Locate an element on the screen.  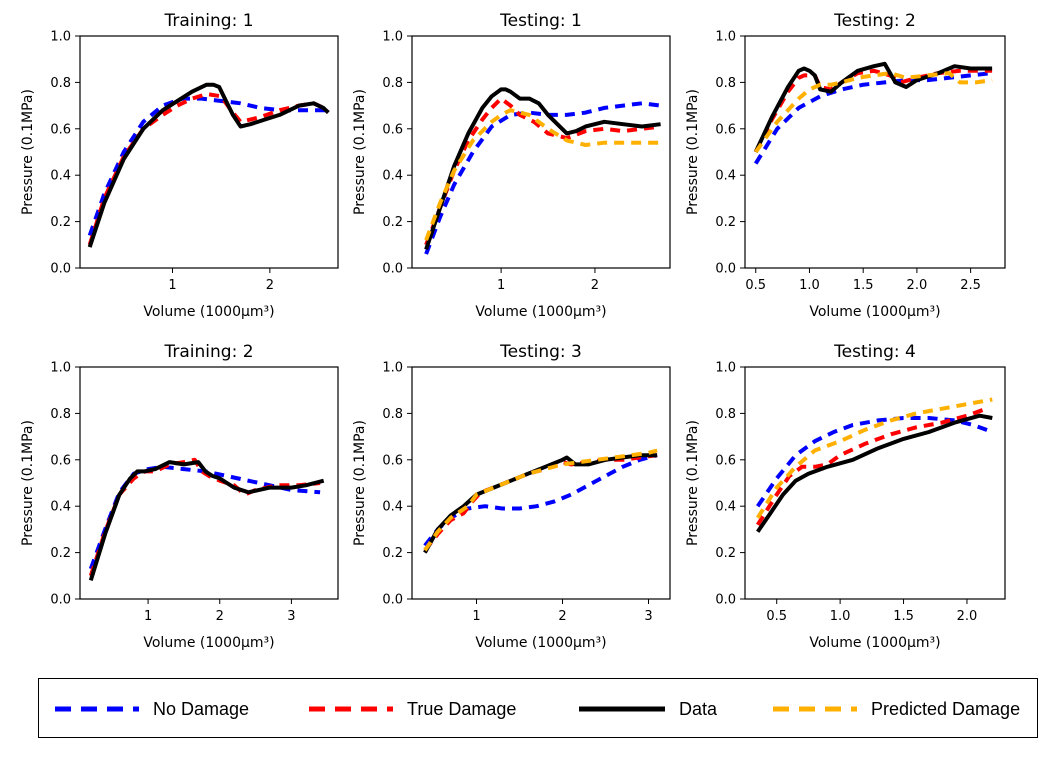
x-tick-label: 0.5 is located at coordinates (776, 616).